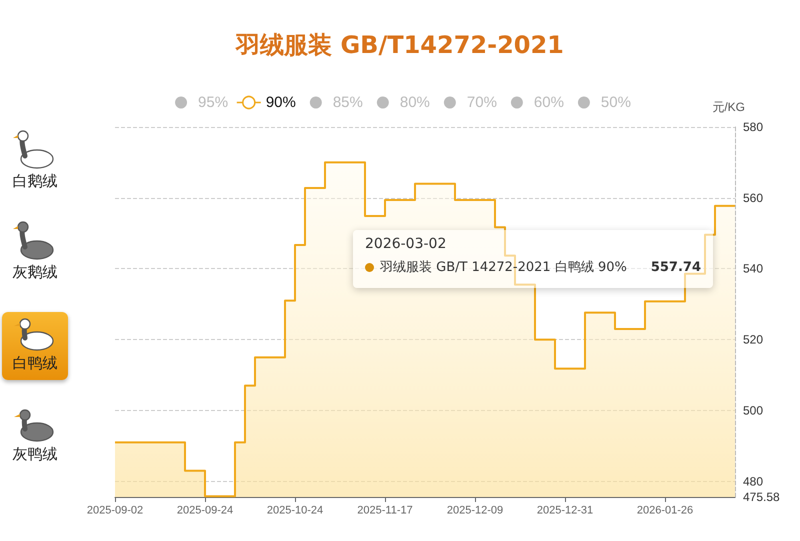  Describe the element at coordinates (35, 454) in the screenshot. I see `text: 灰鸭绒` at that location.